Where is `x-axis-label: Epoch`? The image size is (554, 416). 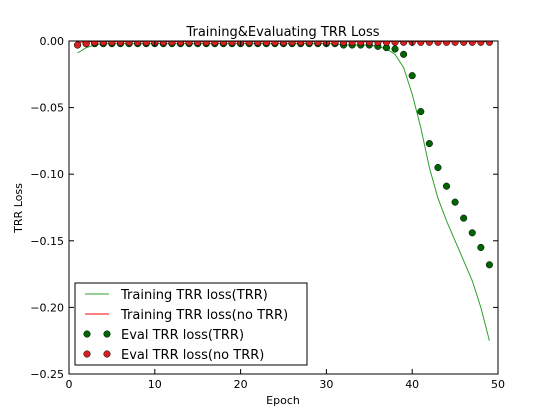
x-axis-label: Epoch is located at coordinates (283, 400).